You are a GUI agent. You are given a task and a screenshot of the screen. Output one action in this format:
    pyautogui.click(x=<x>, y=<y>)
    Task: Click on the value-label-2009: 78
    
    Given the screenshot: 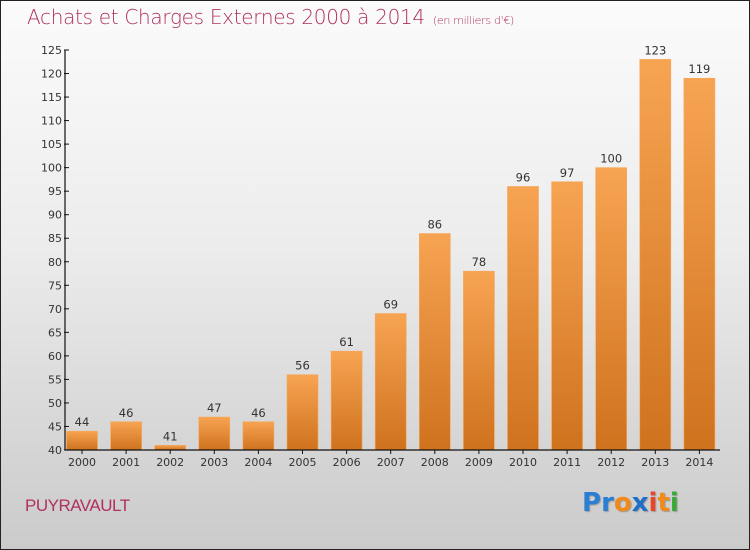 What is the action you would take?
    pyautogui.click(x=479, y=262)
    